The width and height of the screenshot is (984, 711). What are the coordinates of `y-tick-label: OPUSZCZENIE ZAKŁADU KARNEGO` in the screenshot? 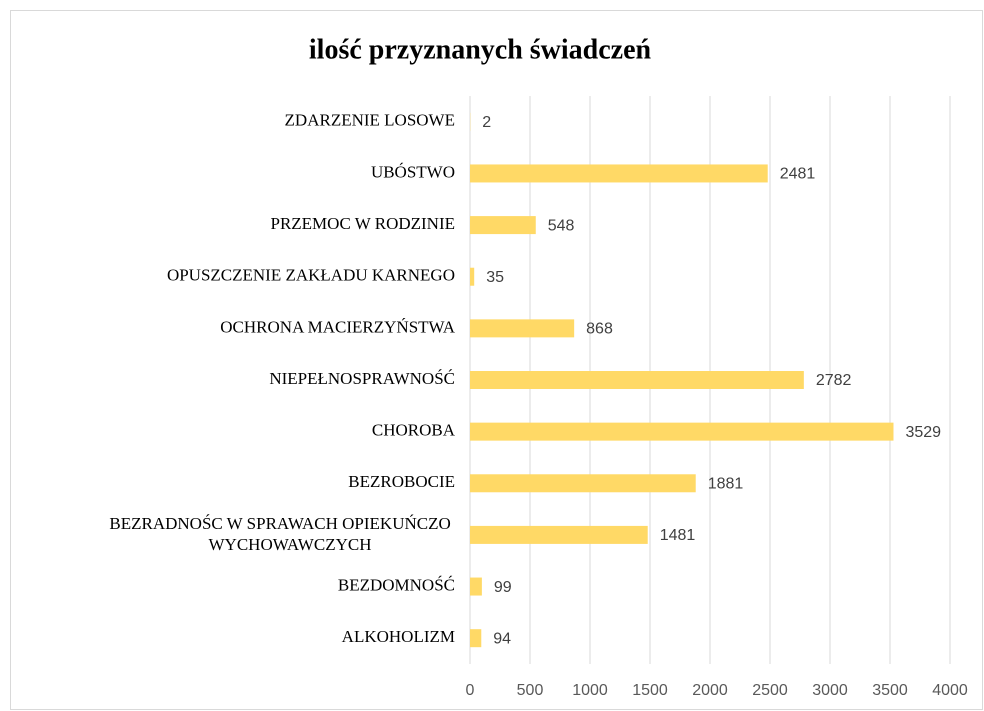 It's located at (311, 275).